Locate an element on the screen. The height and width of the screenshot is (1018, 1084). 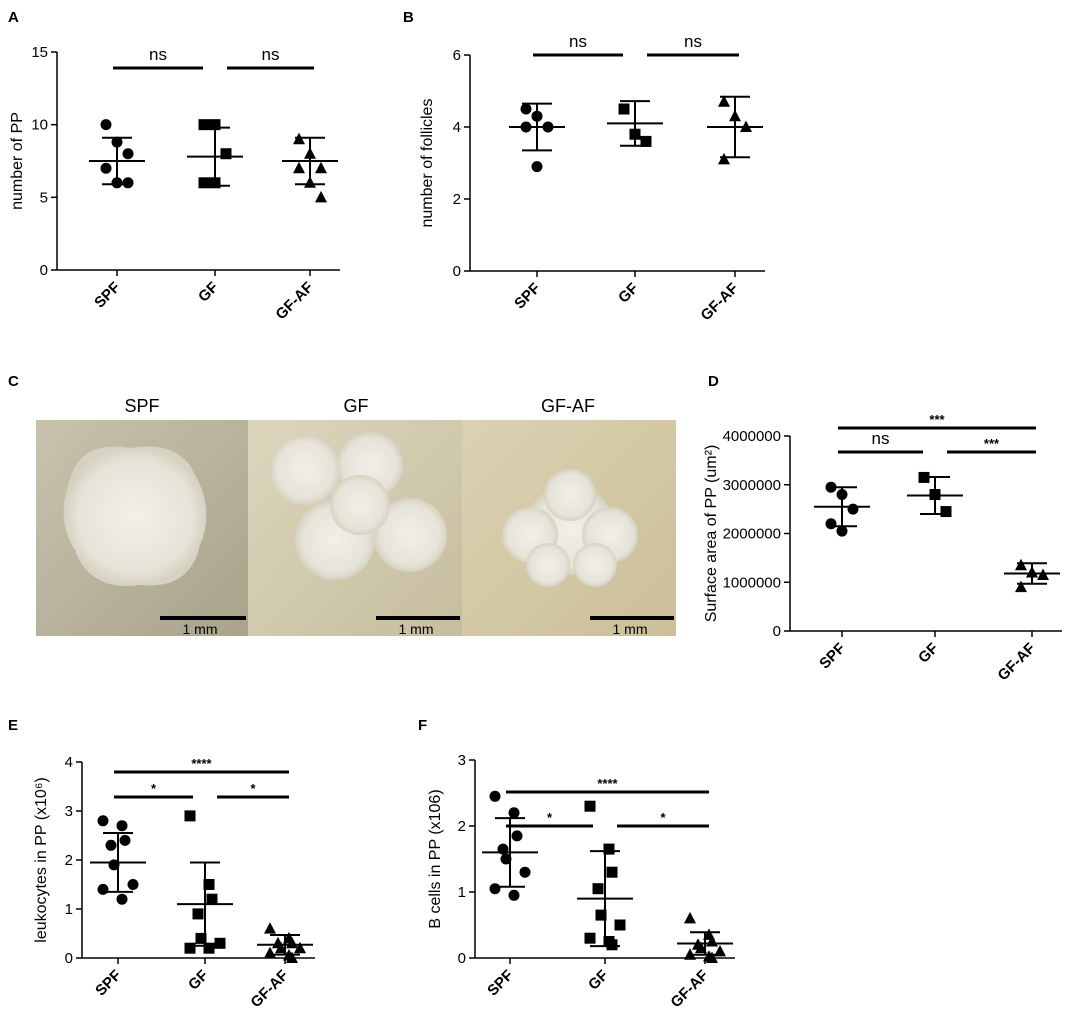
chart: B 0 2 4 6 number of follicles SPF GF GF-AF ns ns is located at coordinates (584, 166).